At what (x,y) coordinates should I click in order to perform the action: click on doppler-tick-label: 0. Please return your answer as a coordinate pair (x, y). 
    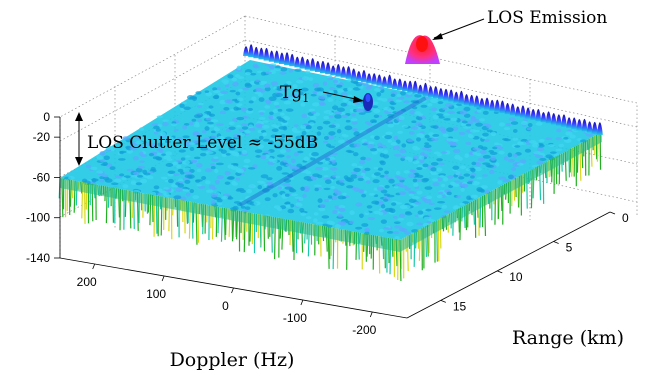
    Looking at the image, I should click on (225, 306).